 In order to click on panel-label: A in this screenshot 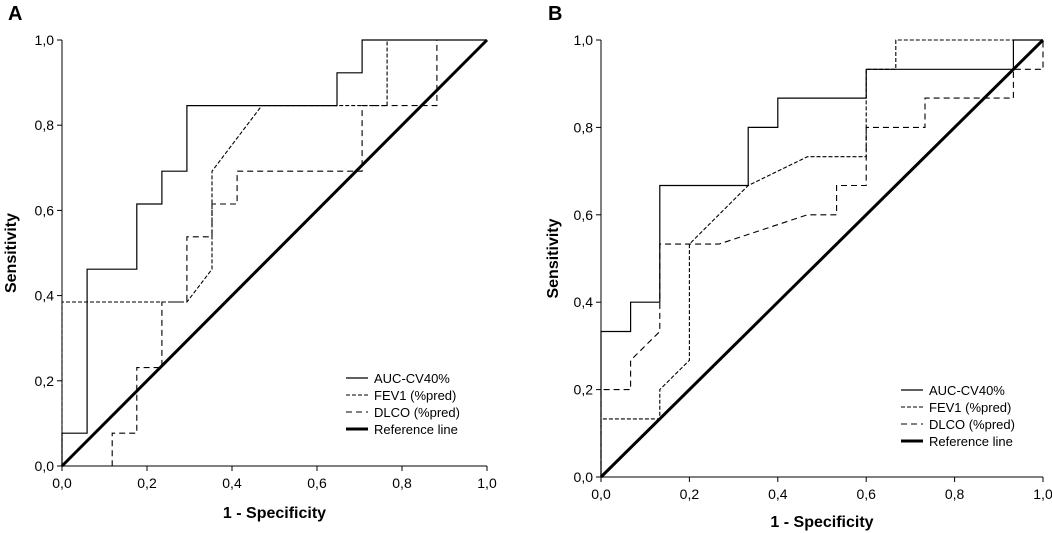, I will do `click(15, 14)`.